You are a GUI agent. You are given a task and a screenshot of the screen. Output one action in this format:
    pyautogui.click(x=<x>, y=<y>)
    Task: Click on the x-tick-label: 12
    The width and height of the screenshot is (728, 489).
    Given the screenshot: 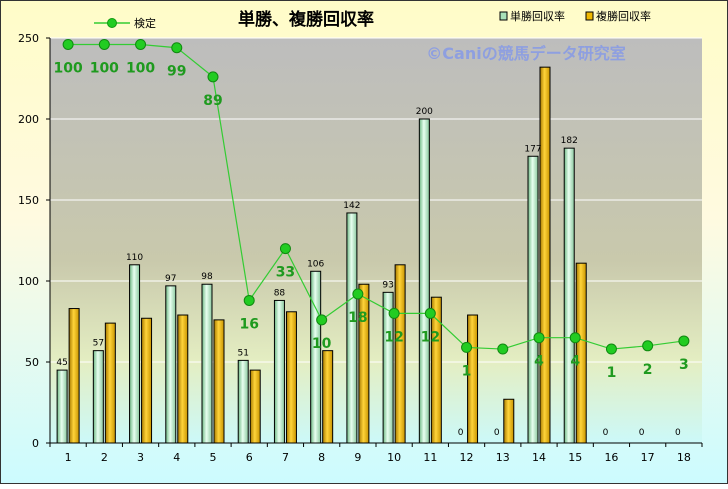 What is the action you would take?
    pyautogui.click(x=467, y=457)
    